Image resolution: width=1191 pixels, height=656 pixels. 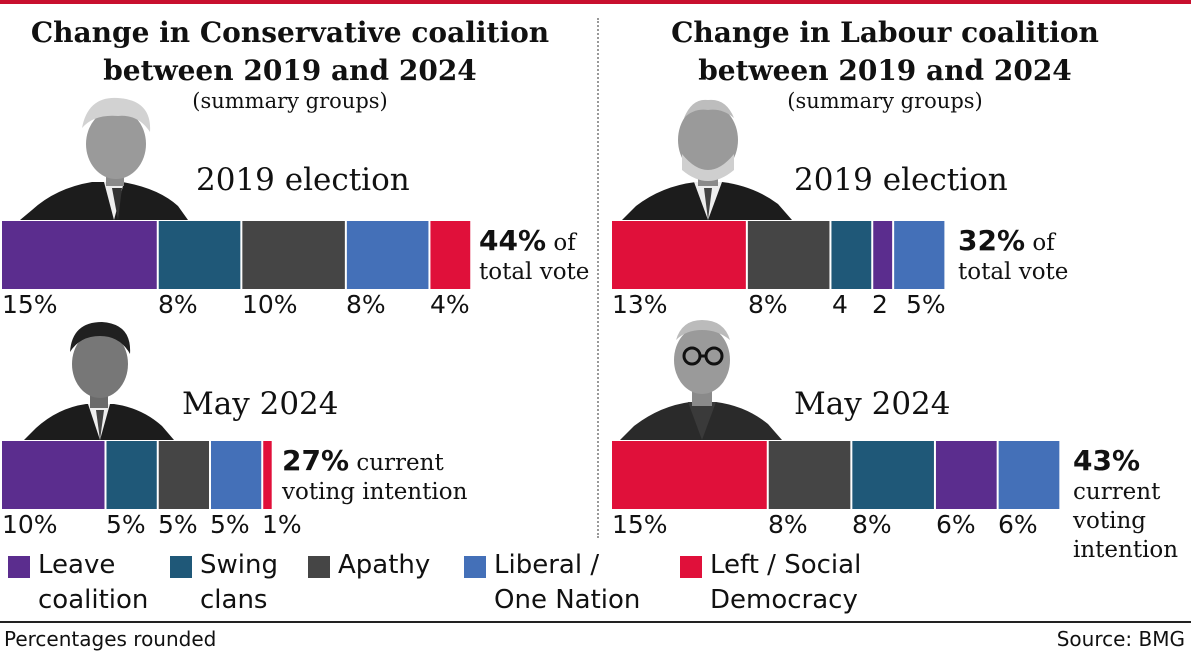 I want to click on legend-swatch-swing, so click(x=181, y=567).